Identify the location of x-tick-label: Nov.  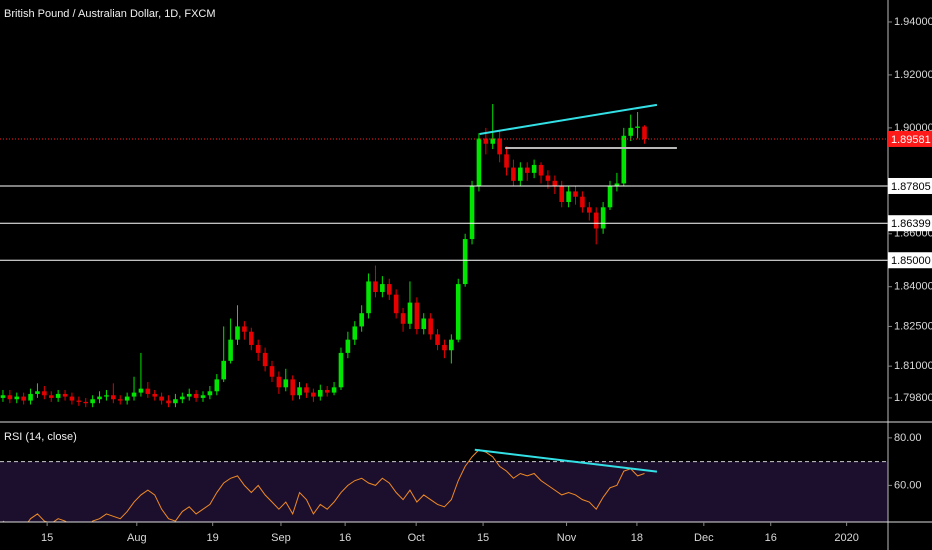
(567, 538).